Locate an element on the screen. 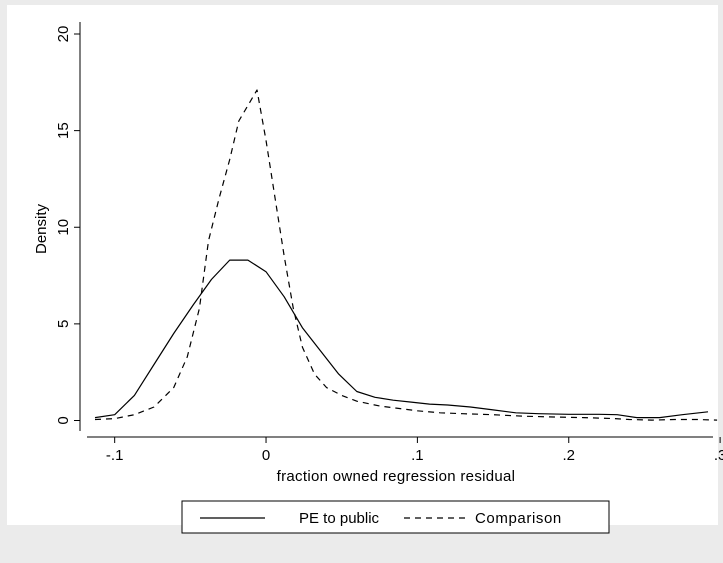 This screenshot has width=723, height=563. x-tick-label: -.1 is located at coordinates (115, 455).